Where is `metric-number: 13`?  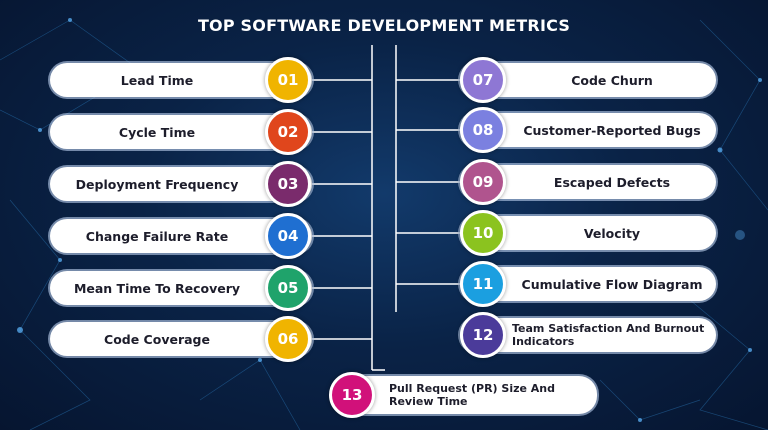 metric-number: 13 is located at coordinates (352, 395).